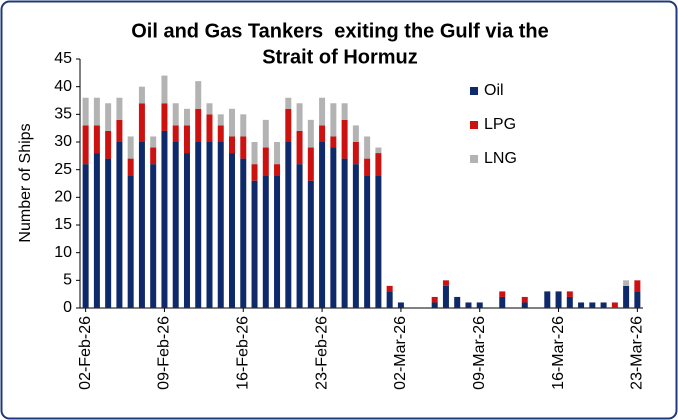  Describe the element at coordinates (63, 86) in the screenshot. I see `y-tick-label: 40` at that location.